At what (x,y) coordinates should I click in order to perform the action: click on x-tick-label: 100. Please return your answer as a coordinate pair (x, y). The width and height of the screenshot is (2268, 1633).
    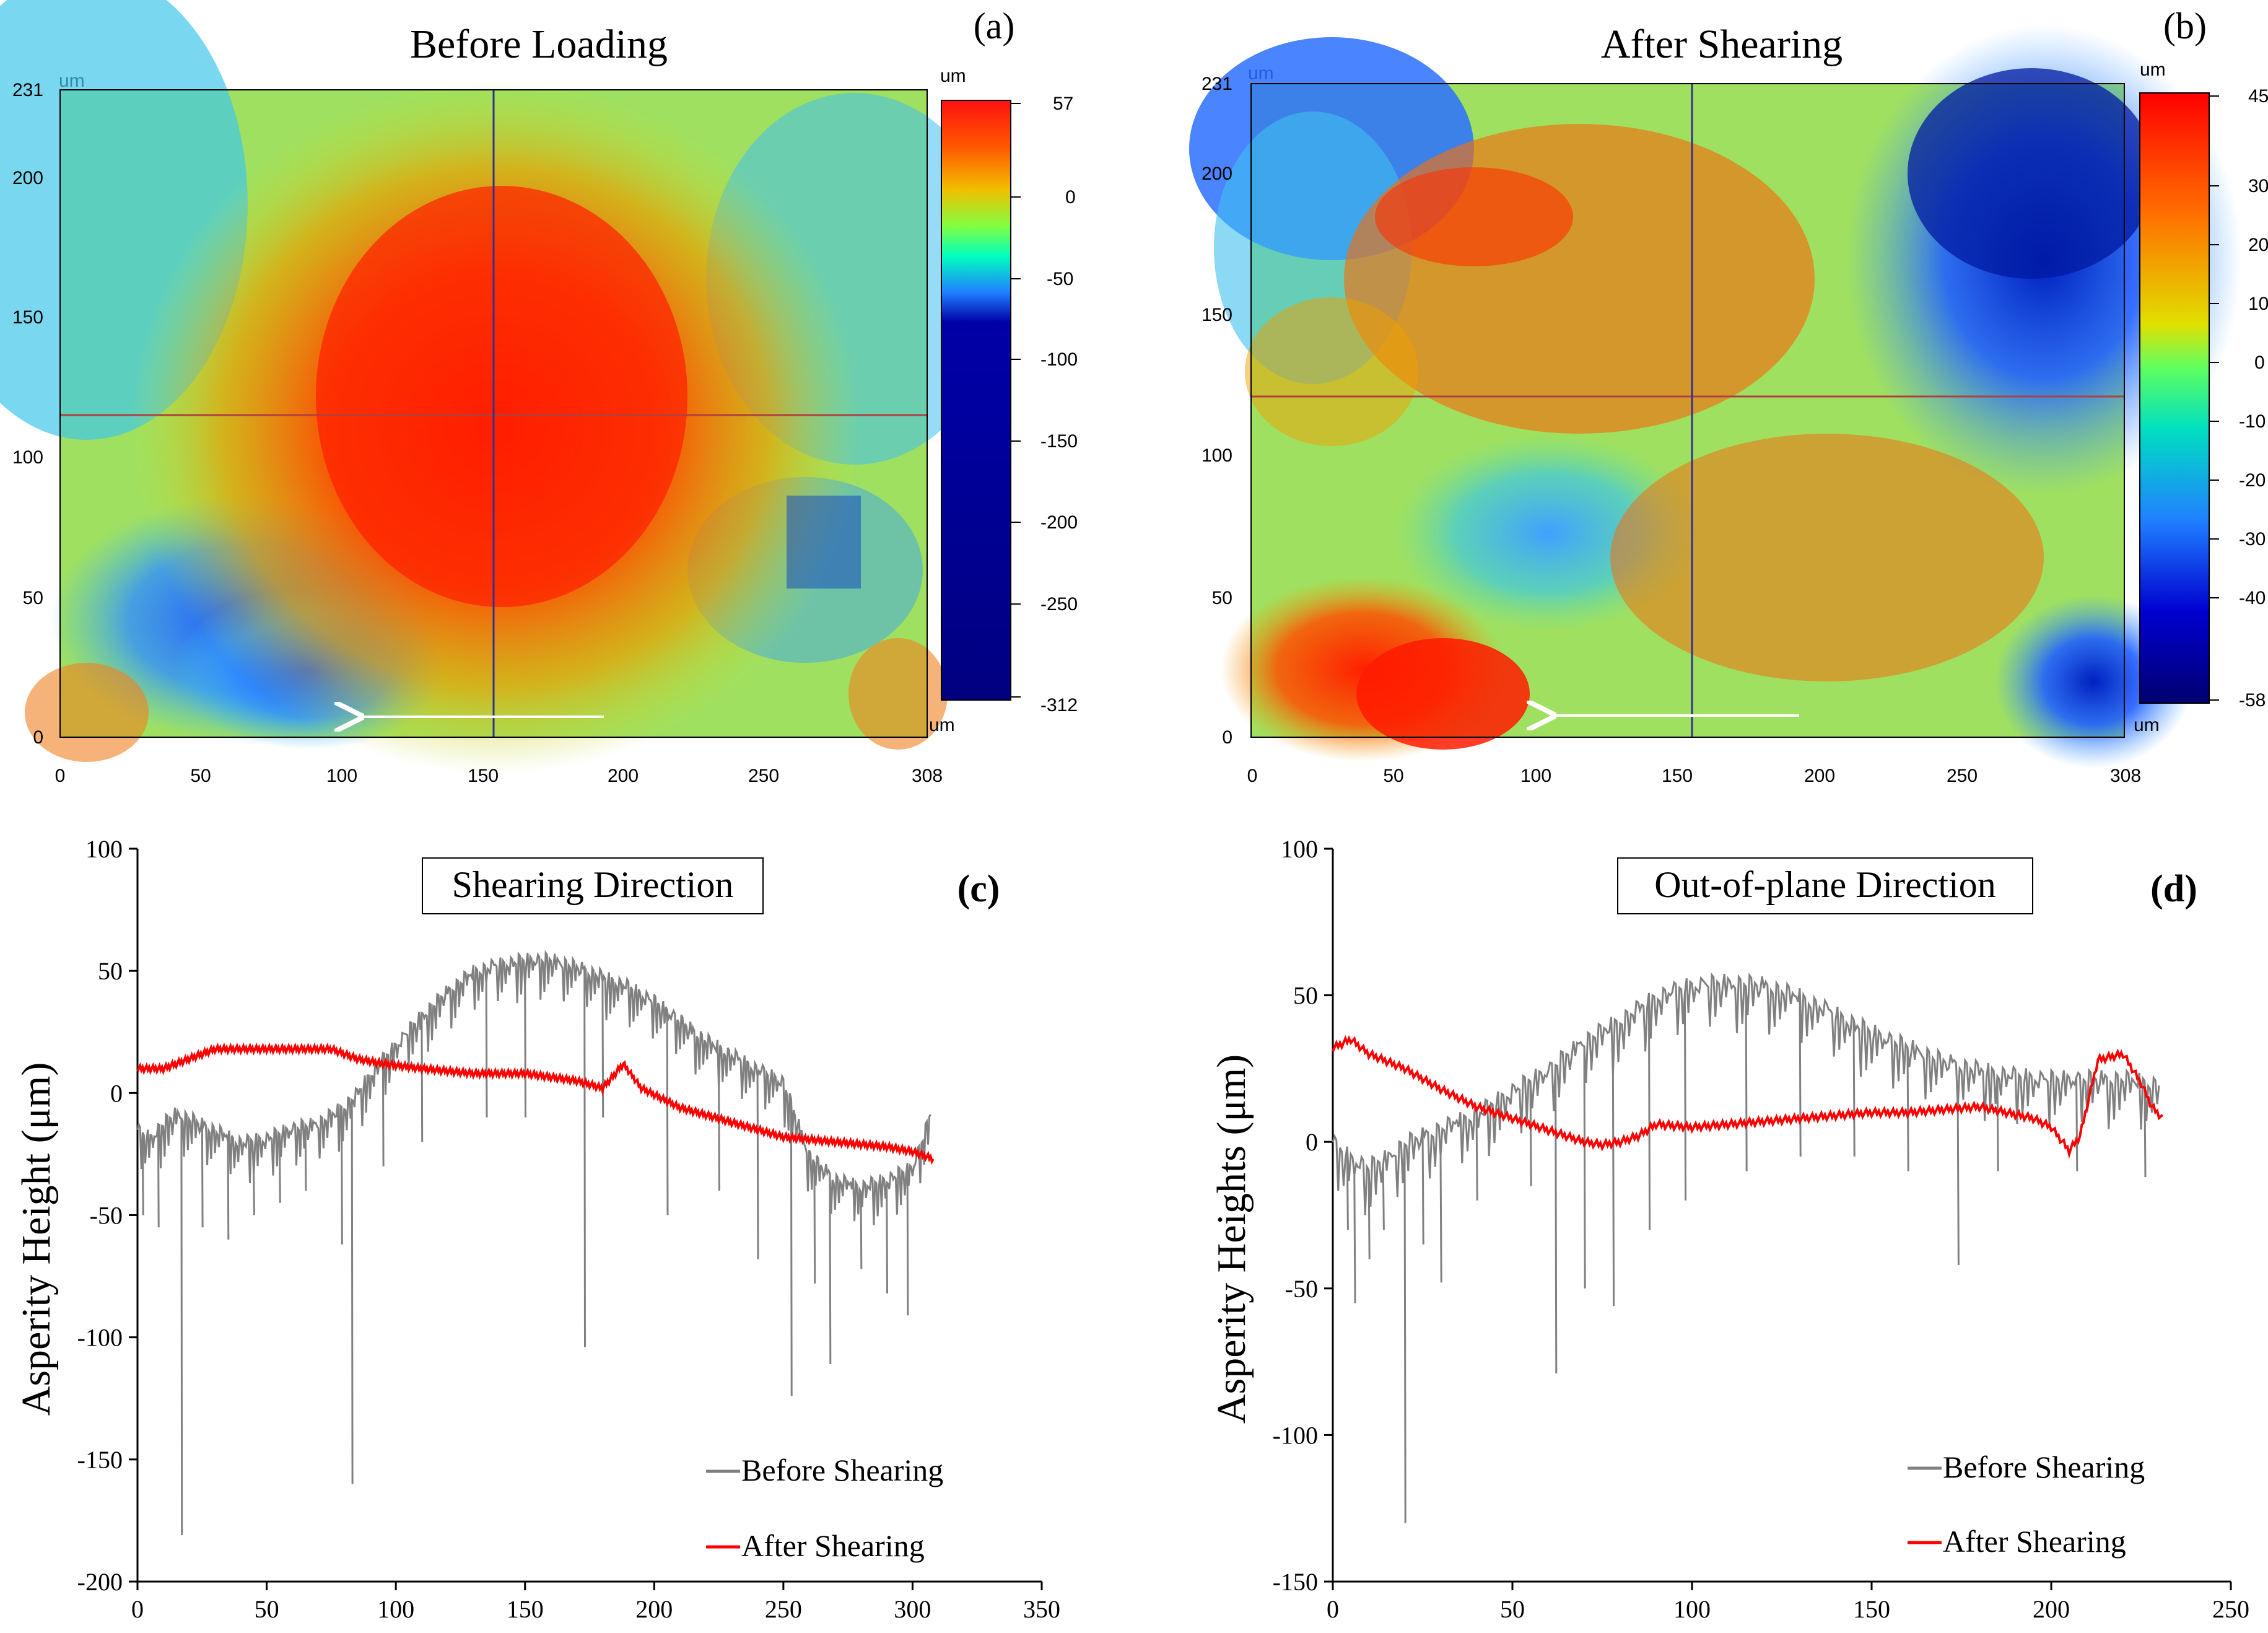
    Looking at the image, I should click on (1692, 1609).